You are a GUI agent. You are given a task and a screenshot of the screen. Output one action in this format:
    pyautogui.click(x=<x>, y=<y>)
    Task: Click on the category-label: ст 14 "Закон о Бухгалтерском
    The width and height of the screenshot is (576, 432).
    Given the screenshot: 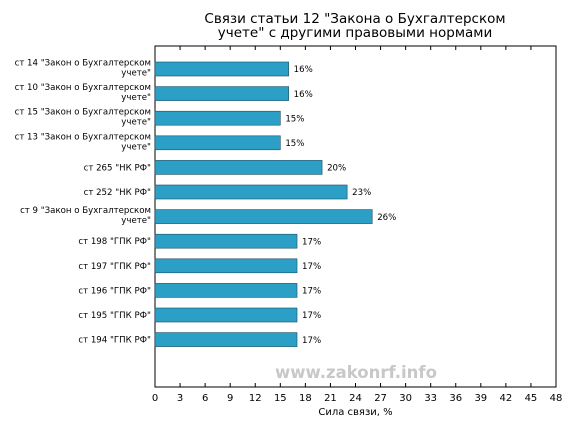 What is the action you would take?
    pyautogui.click(x=83, y=64)
    